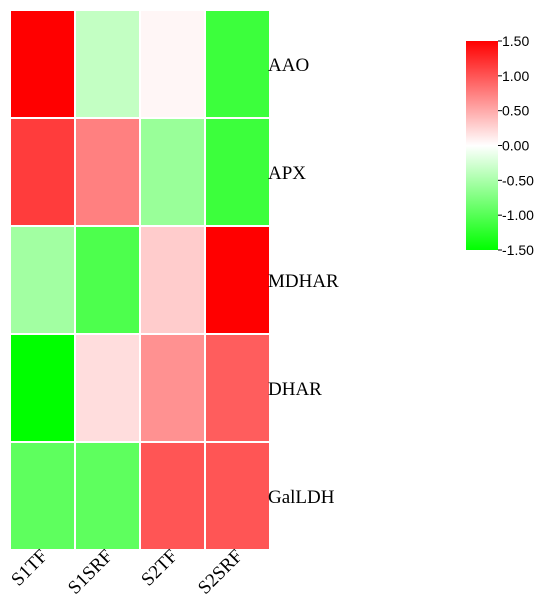 The height and width of the screenshot is (601, 550). I want to click on colorbar-tick-label: -0.50, so click(518, 180).